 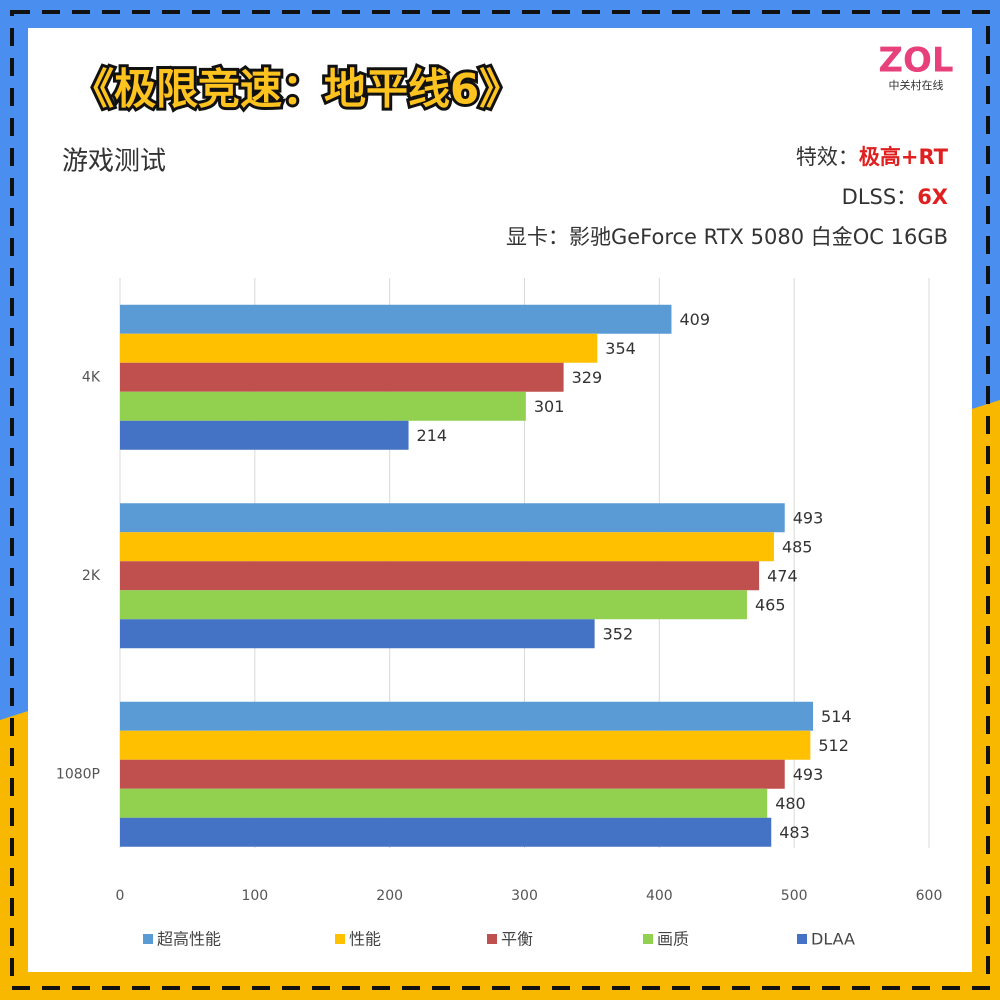 What do you see at coordinates (794, 896) in the screenshot?
I see `x-tick-label: 500` at bounding box center [794, 896].